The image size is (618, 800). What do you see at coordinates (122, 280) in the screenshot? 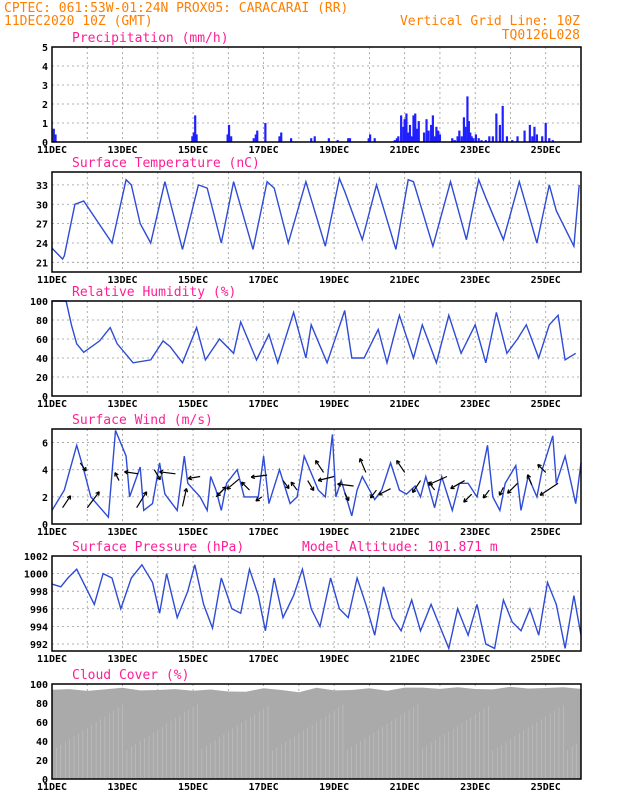
I see `surface-temperature-xtick-label: 13DEC` at bounding box center [122, 280].